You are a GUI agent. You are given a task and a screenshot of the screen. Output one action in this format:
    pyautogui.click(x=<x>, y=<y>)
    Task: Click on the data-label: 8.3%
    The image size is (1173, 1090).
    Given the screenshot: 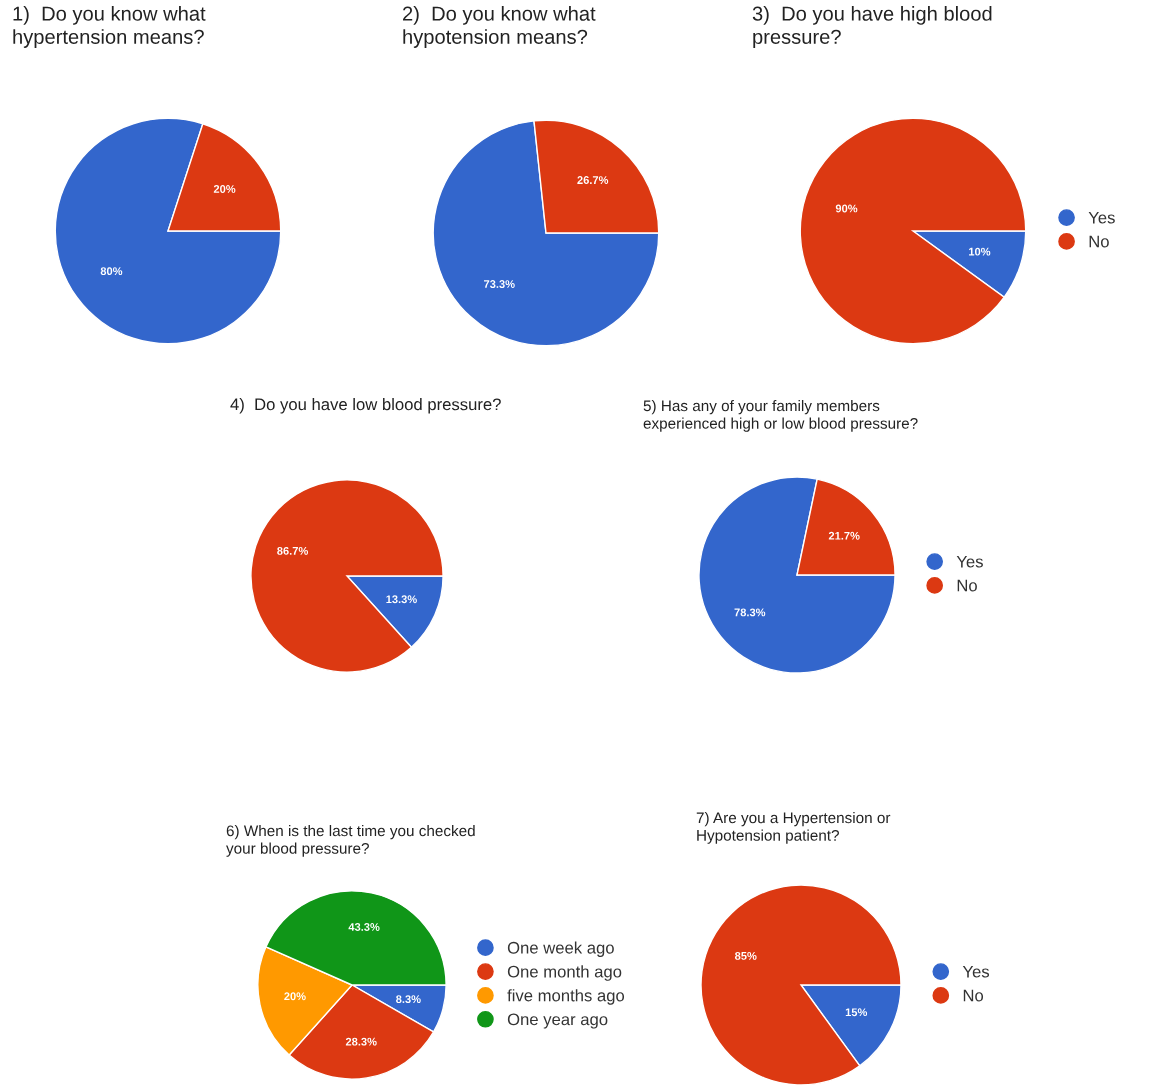 What is the action you would take?
    pyautogui.click(x=408, y=999)
    